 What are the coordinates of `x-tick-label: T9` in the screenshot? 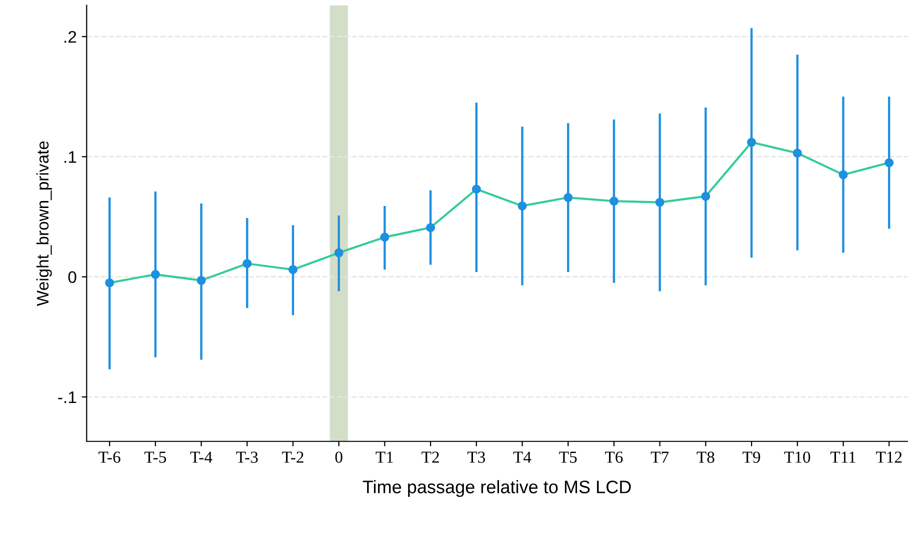 It's located at (751, 457).